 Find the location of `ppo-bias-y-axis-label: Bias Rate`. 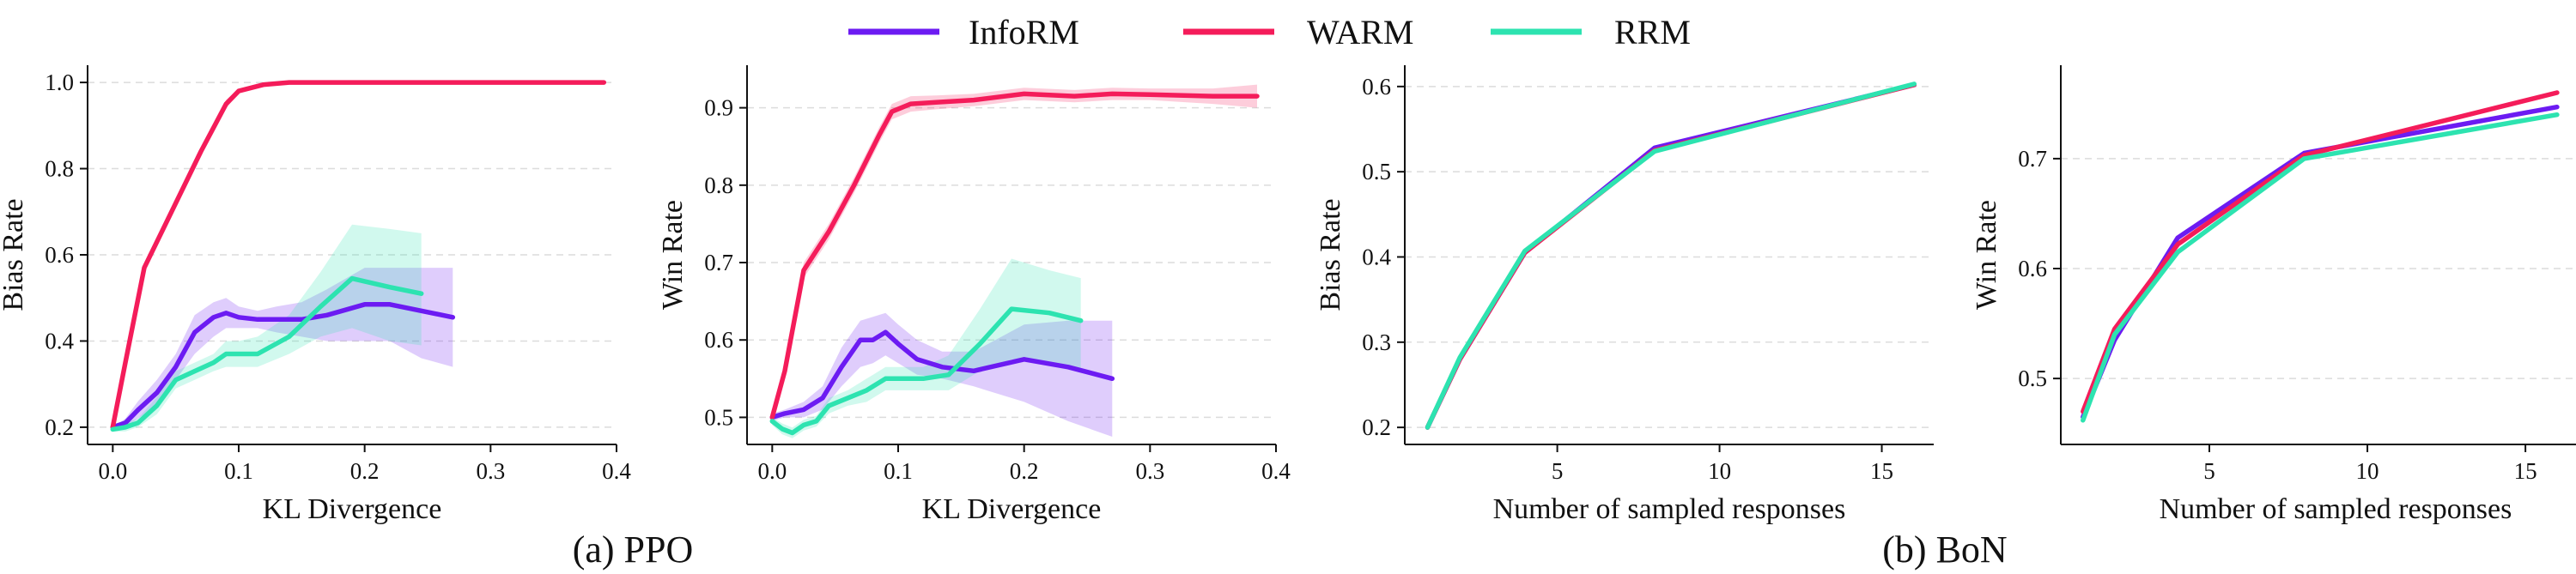

ppo-bias-y-axis-label: Bias Rate is located at coordinates (15, 255).